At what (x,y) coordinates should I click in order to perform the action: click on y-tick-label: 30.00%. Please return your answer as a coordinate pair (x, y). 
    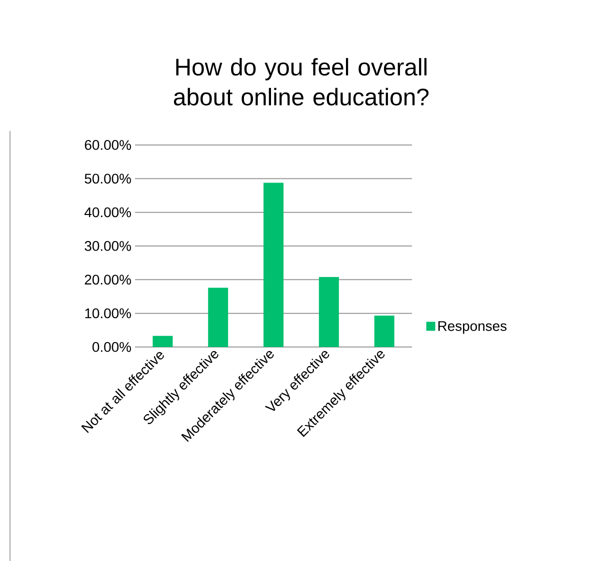
    Looking at the image, I should click on (107, 245).